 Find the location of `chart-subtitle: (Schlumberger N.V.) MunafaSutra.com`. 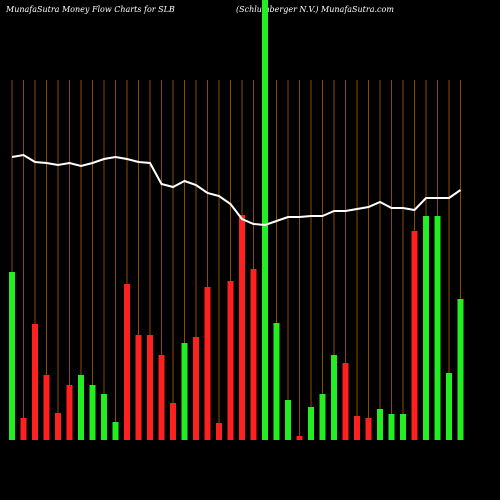

chart-subtitle: (Schlumberger N.V.) MunafaSutra.com is located at coordinates (315, 9).